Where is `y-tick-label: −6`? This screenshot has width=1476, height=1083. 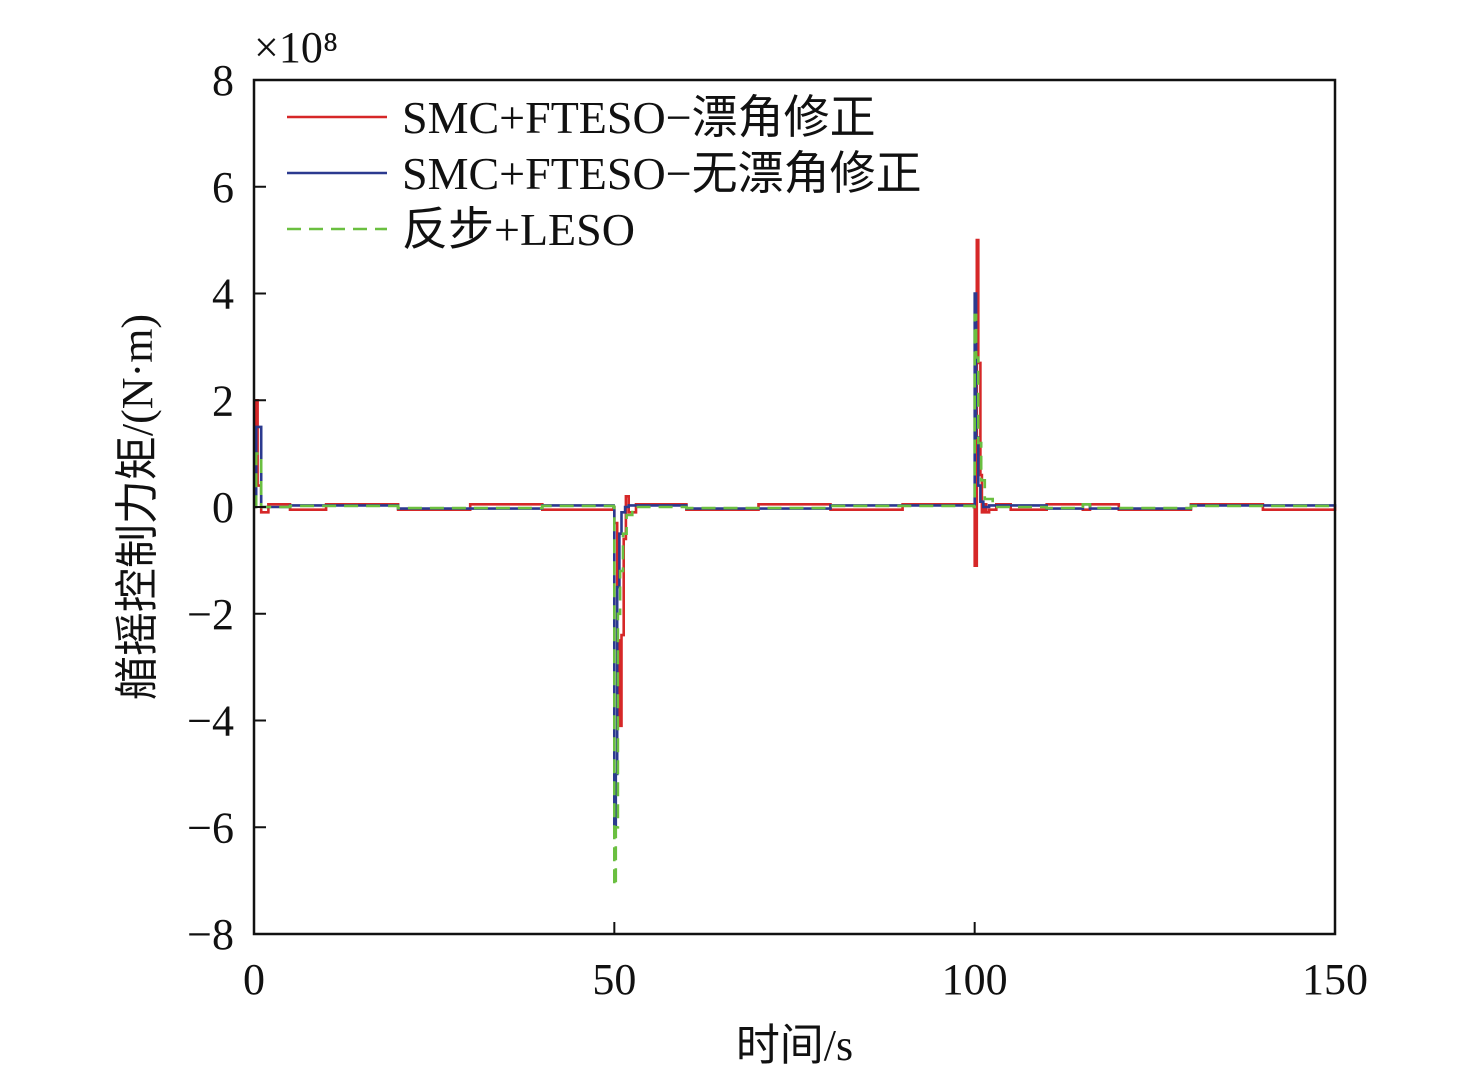
y-tick-label: −6 is located at coordinates (210, 827).